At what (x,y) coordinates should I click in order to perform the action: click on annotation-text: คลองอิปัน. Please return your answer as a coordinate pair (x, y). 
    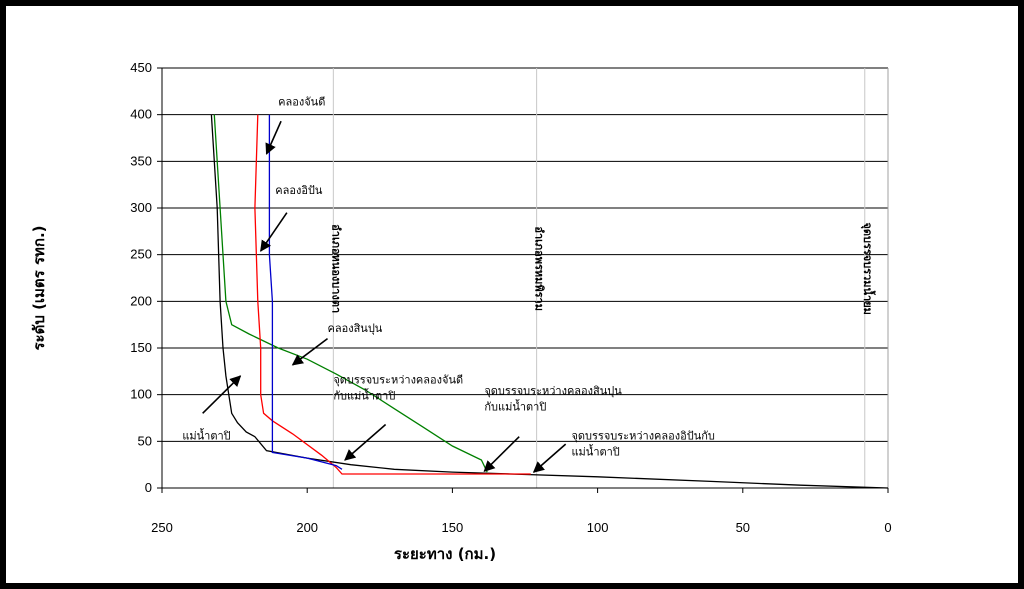
    Looking at the image, I should click on (299, 190).